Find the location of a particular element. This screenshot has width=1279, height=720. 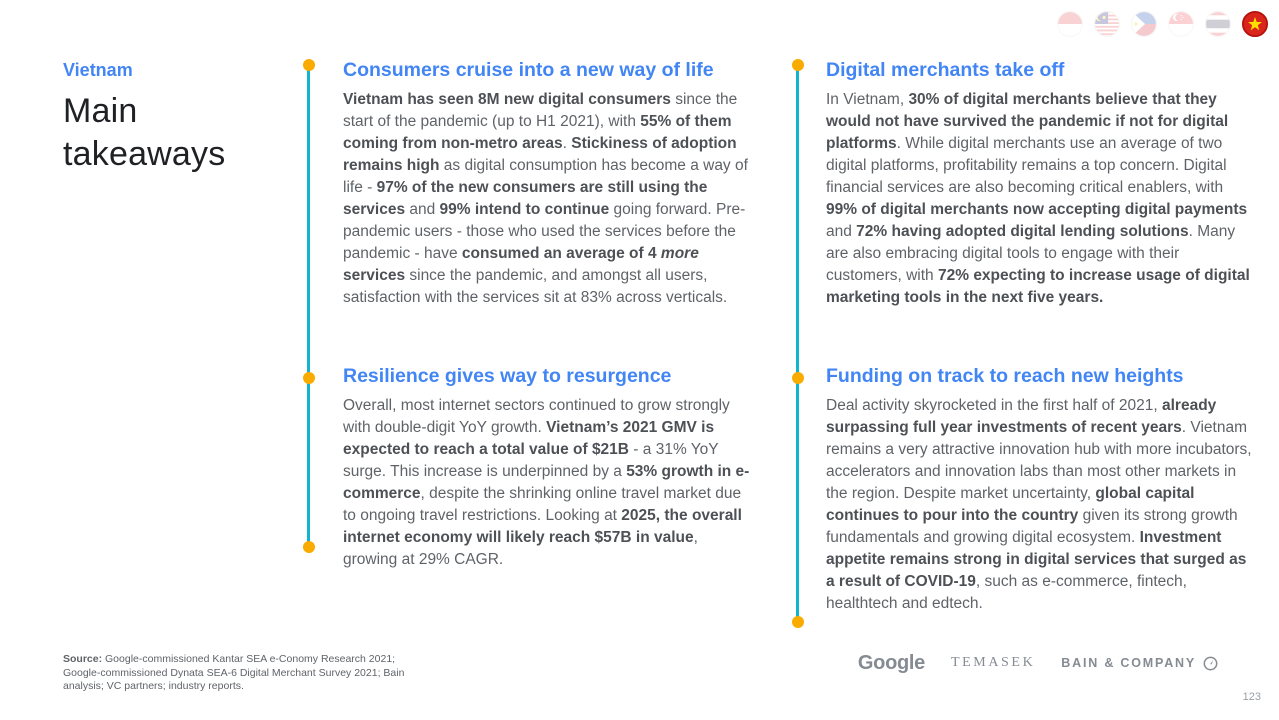

flag-philippines-icon is located at coordinates (1144, 24).